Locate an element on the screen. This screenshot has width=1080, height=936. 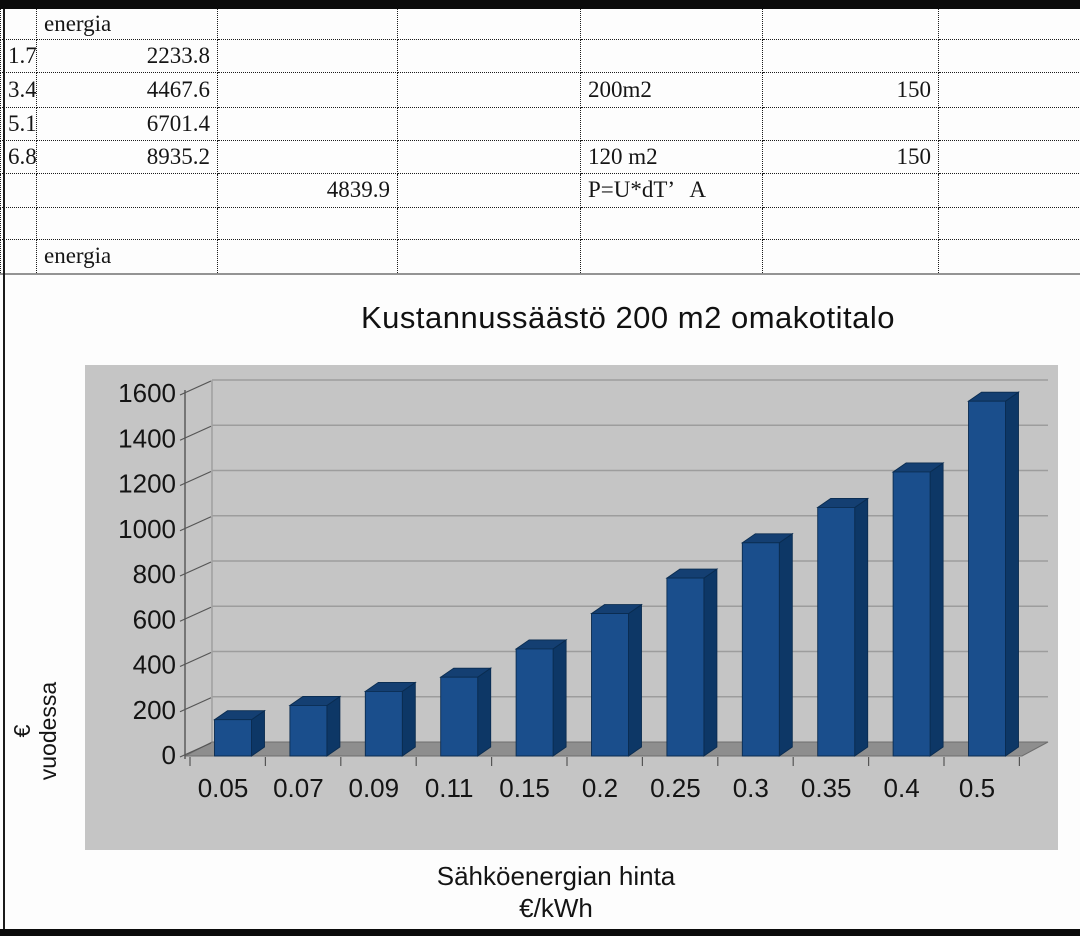
y-tick-label: 600 is located at coordinates (154, 619).